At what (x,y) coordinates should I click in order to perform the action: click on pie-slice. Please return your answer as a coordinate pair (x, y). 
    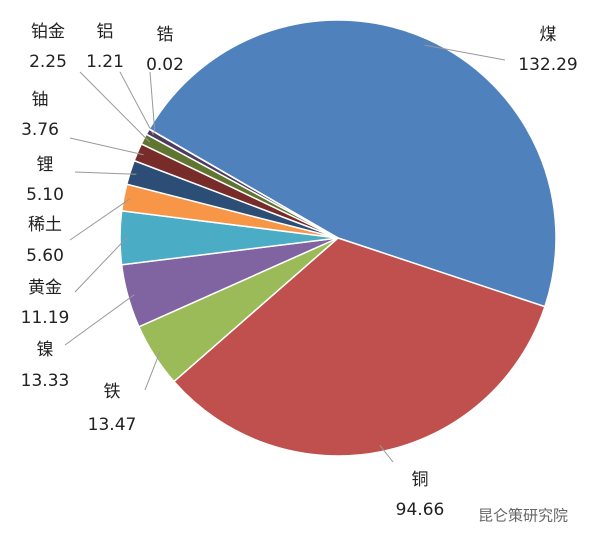
    Looking at the image, I should click on (243, 183).